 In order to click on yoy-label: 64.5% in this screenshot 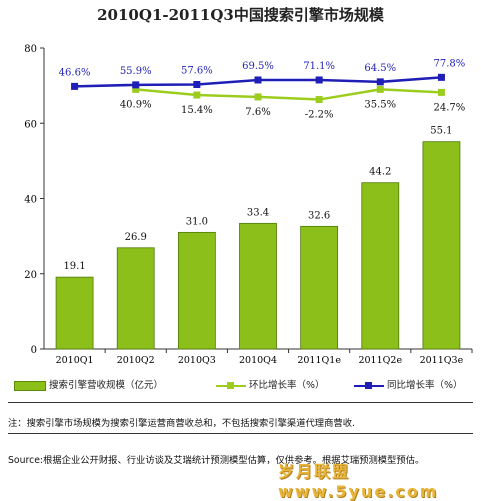, I will do `click(380, 68)`.